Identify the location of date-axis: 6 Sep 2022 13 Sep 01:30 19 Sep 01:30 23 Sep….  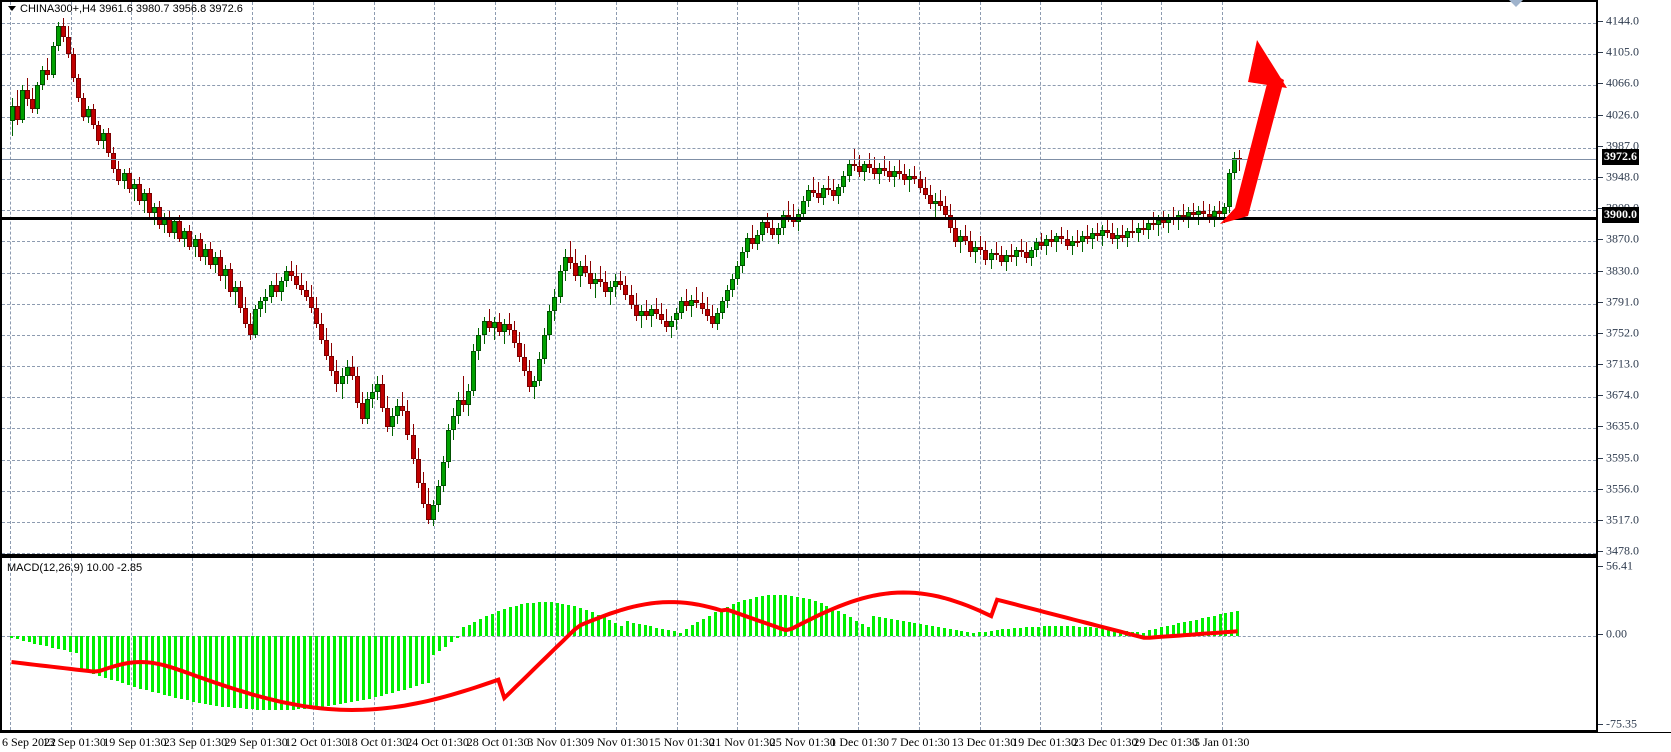
(835, 742).